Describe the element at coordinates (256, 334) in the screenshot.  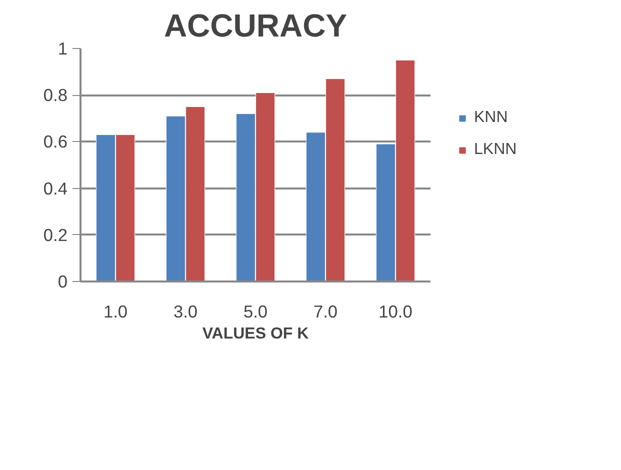
I see `x-axis-title: VALUES OF K` at that location.